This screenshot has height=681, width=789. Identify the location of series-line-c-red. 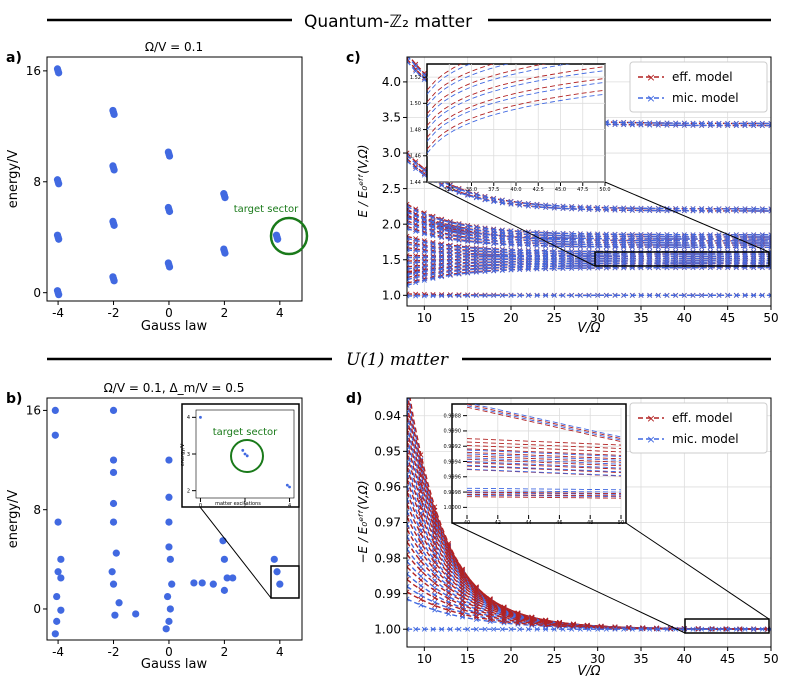
(589, 271).